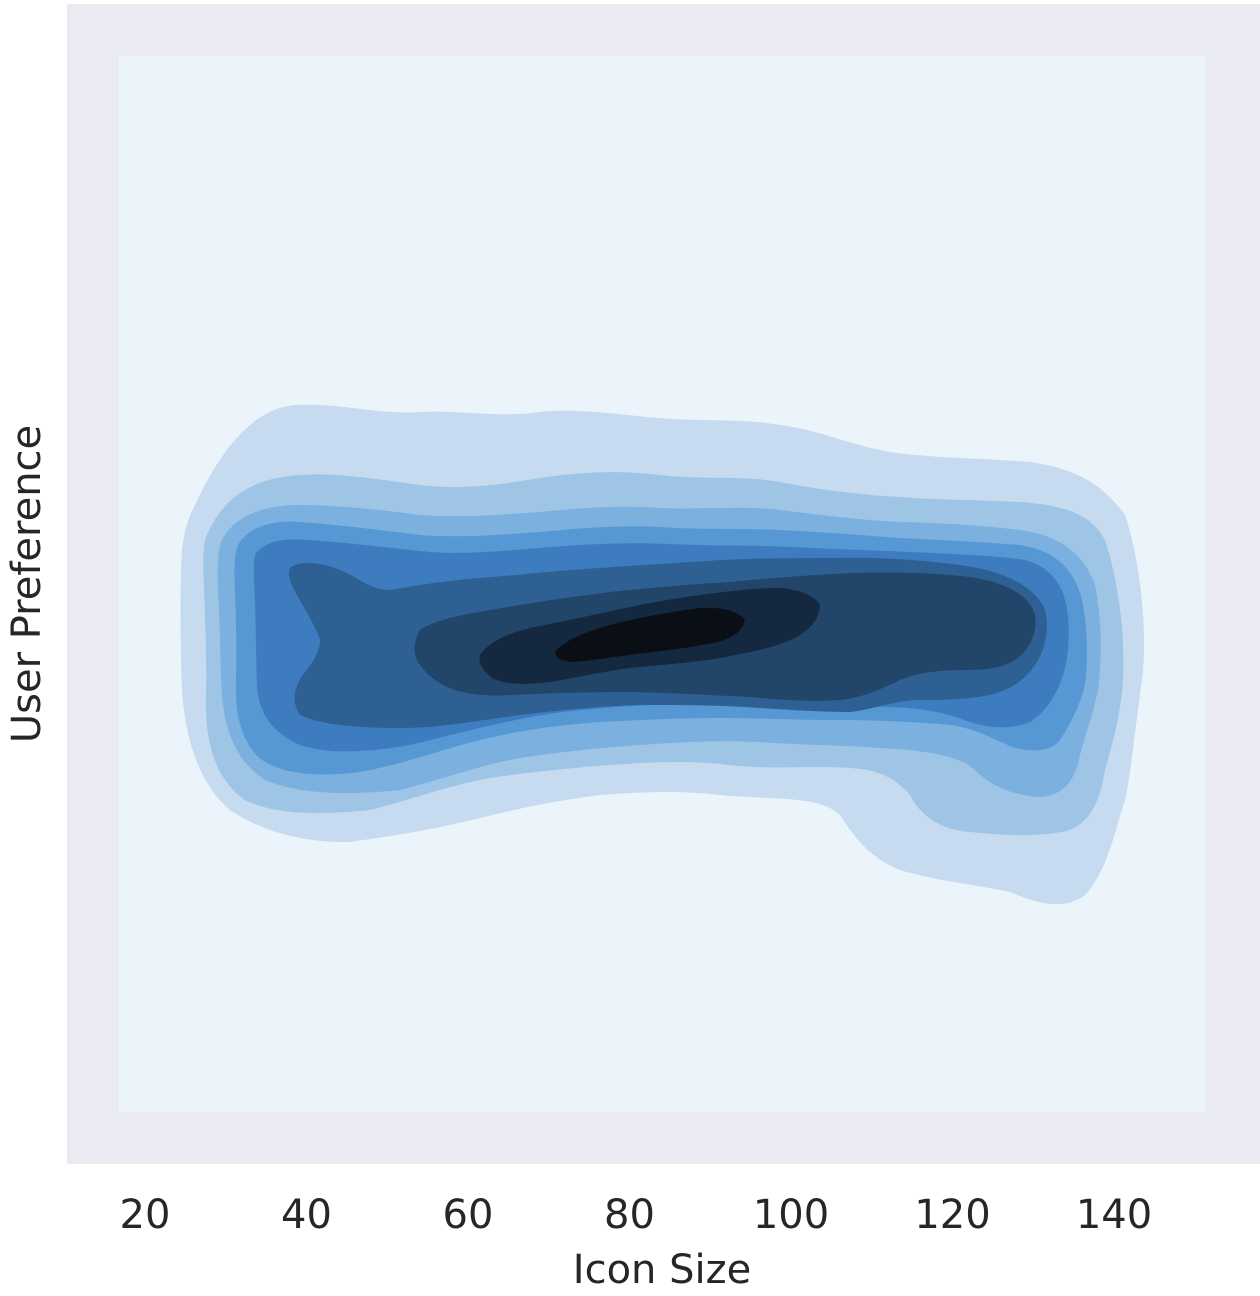  I want to click on x-axis-label: Icon Size, so click(662, 1270).